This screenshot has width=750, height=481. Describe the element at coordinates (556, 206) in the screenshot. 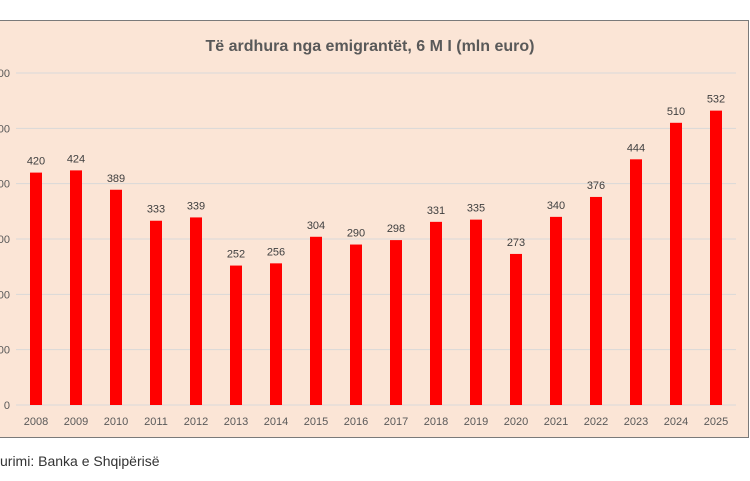

I see `data-label-2021: 340` at that location.